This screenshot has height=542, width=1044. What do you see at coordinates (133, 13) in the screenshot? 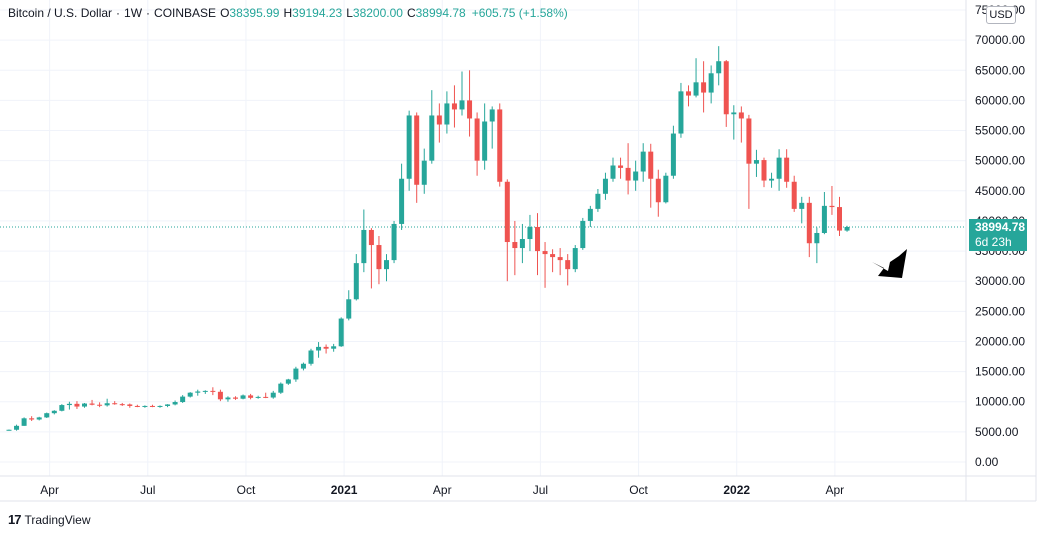
I see `interval-label: 1W` at bounding box center [133, 13].